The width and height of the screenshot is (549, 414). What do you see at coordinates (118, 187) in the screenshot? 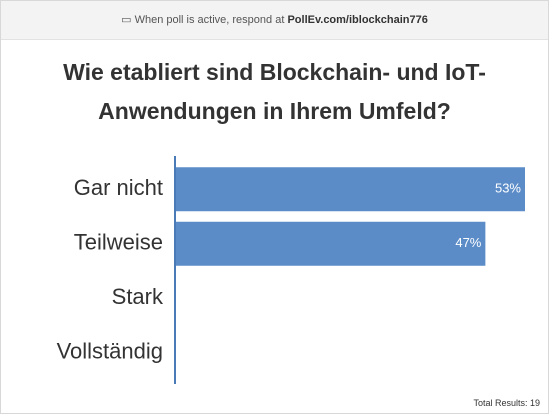
I see `category-label: Gar nicht` at bounding box center [118, 187].